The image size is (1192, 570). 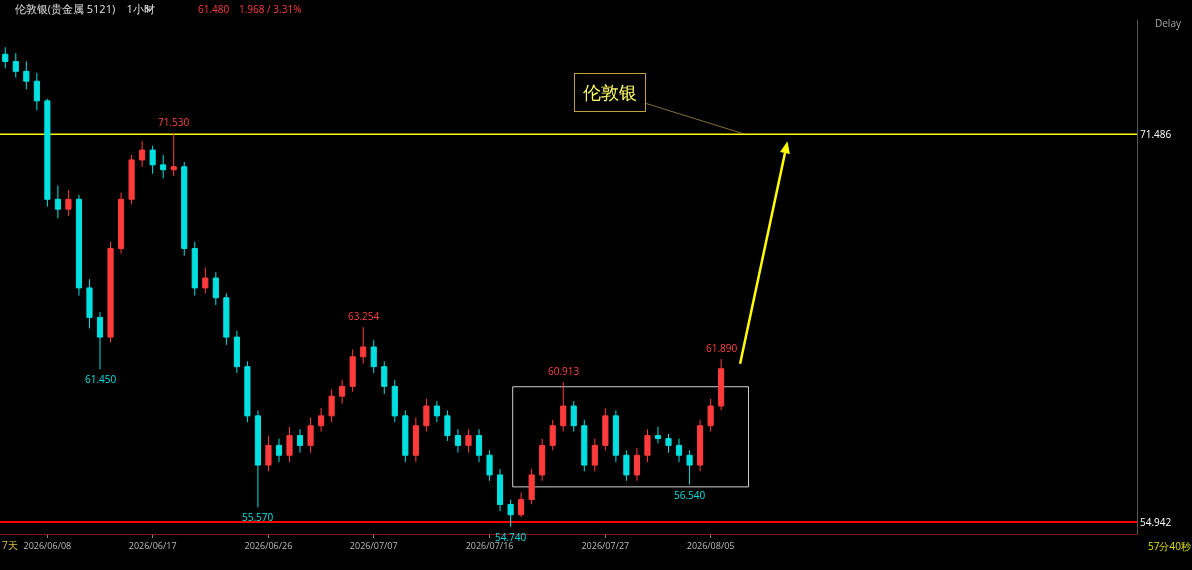 I want to click on x-tick-label: 2026/07/07, so click(x=373, y=545).